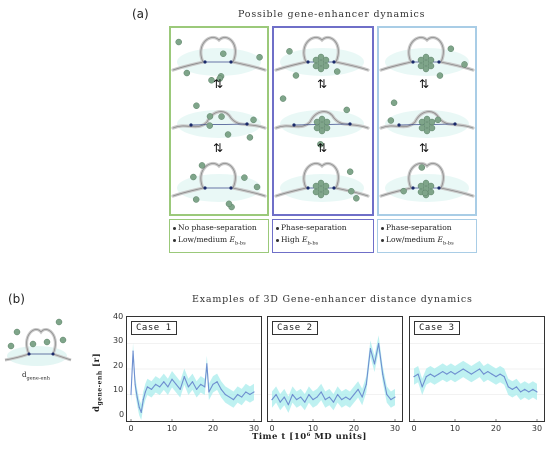 This screenshot has height=450, width=550. I want to click on transition-arrow: ⇅, so click(218, 84).